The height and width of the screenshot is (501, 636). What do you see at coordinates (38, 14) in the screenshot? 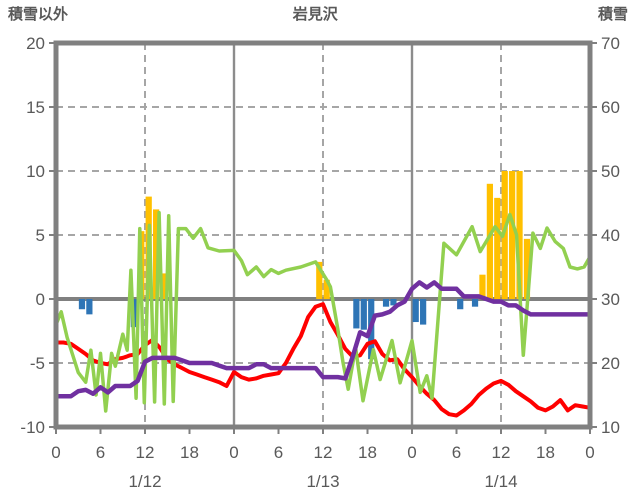
I see `left-axis-title: 積雪以外` at bounding box center [38, 14].